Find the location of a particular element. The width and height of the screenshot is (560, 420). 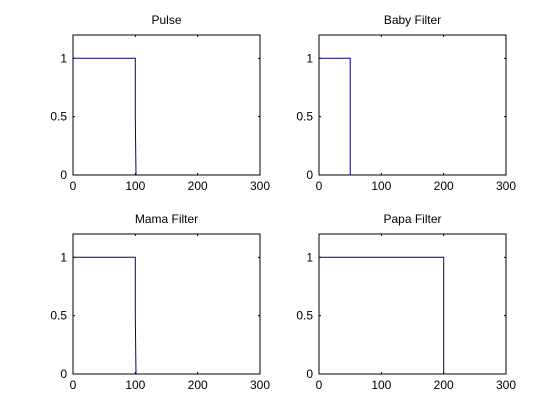

baby-filter-x-tick-label: 0 is located at coordinates (319, 186).